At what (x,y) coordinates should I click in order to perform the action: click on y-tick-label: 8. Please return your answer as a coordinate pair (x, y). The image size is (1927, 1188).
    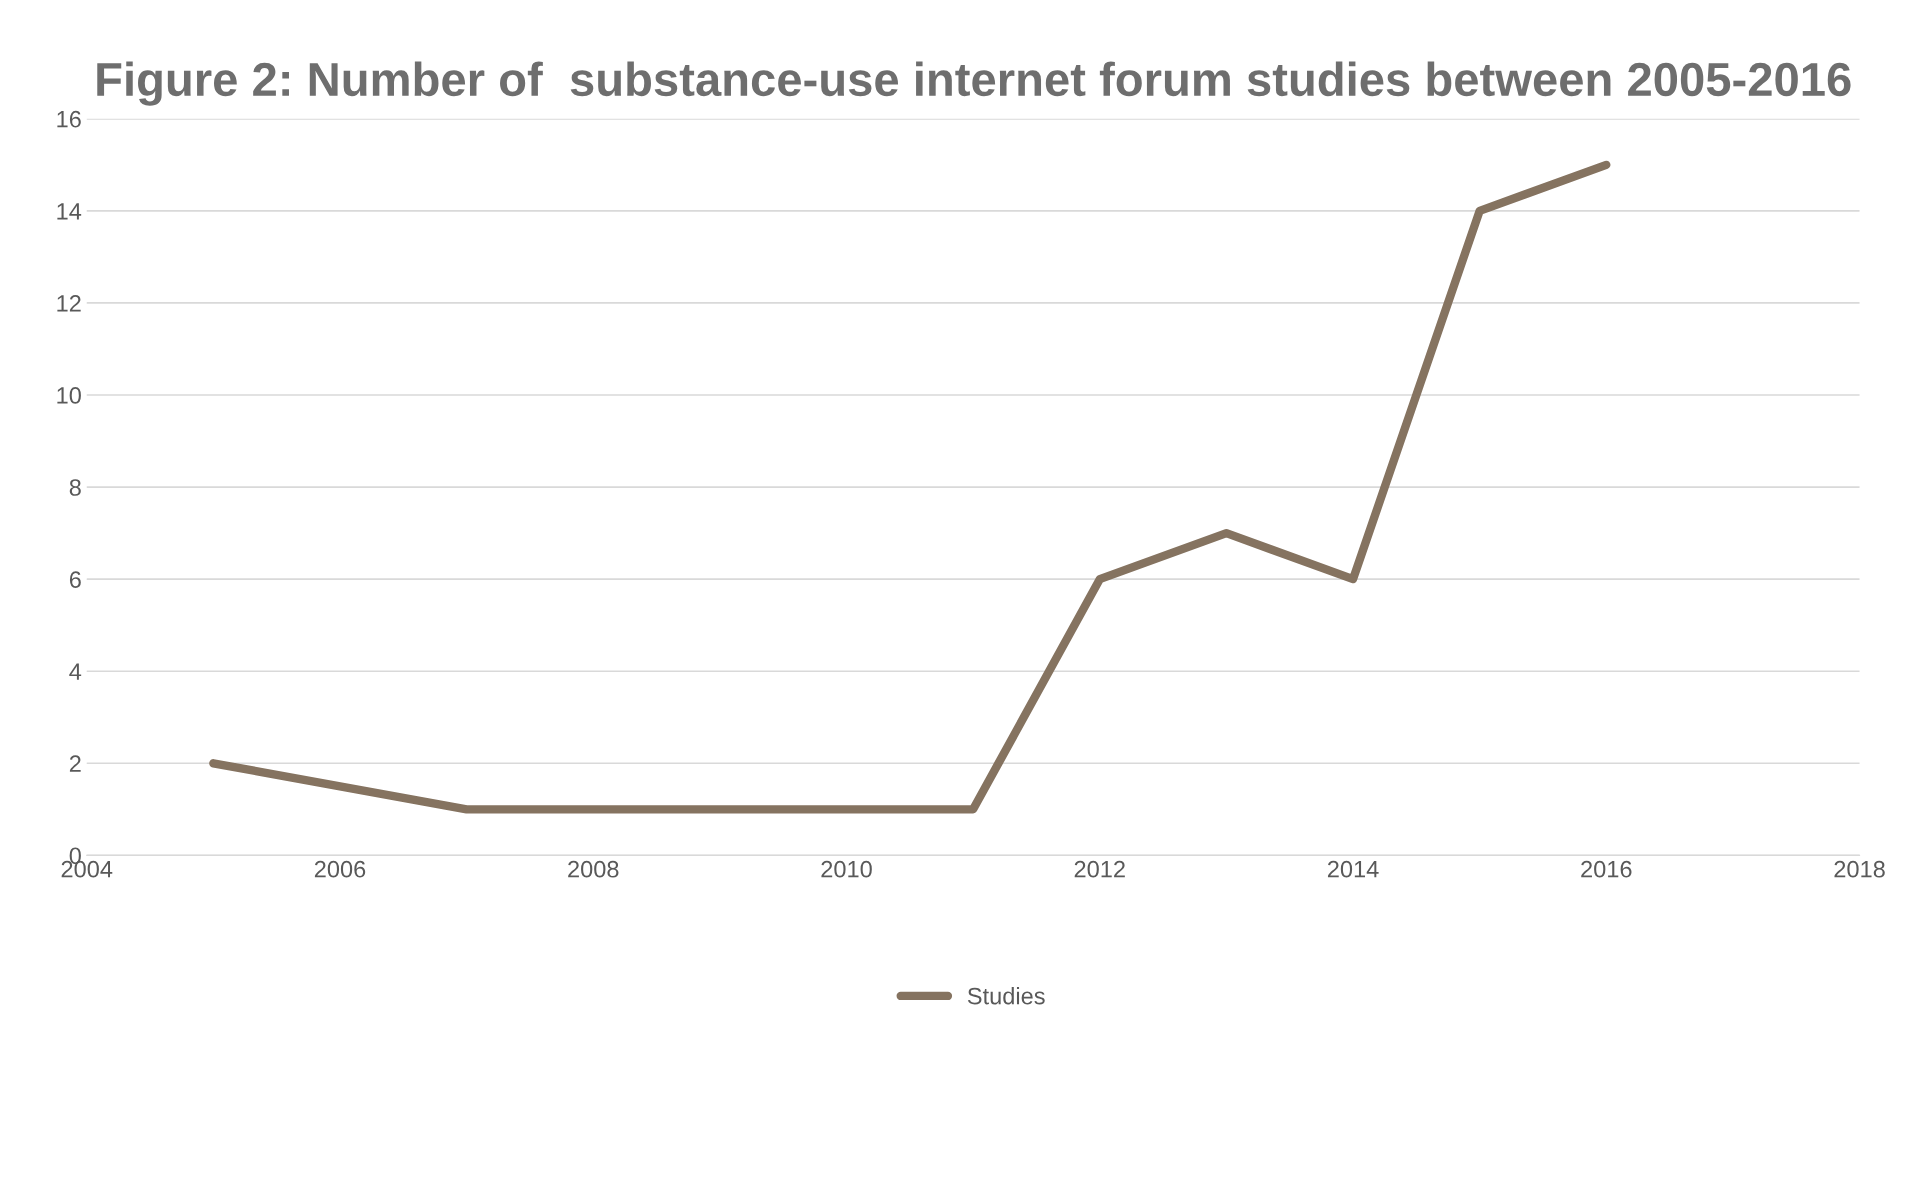
    Looking at the image, I should click on (75, 487).